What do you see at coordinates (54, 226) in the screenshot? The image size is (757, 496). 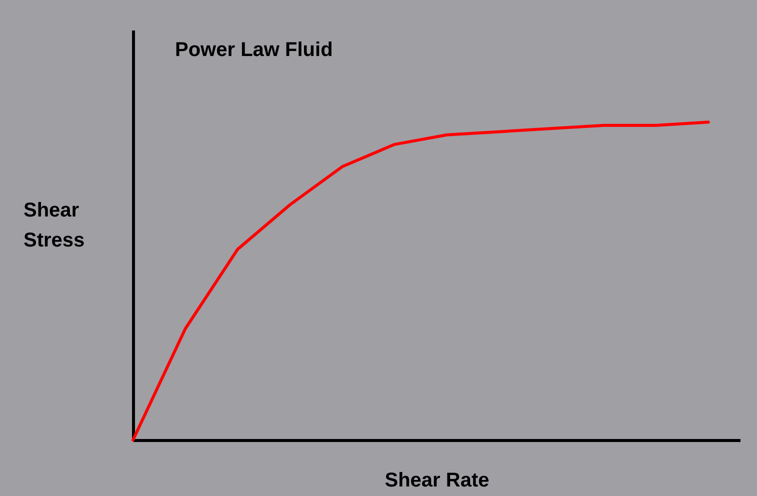 I see `y-axis-title: Shear Stress` at bounding box center [54, 226].